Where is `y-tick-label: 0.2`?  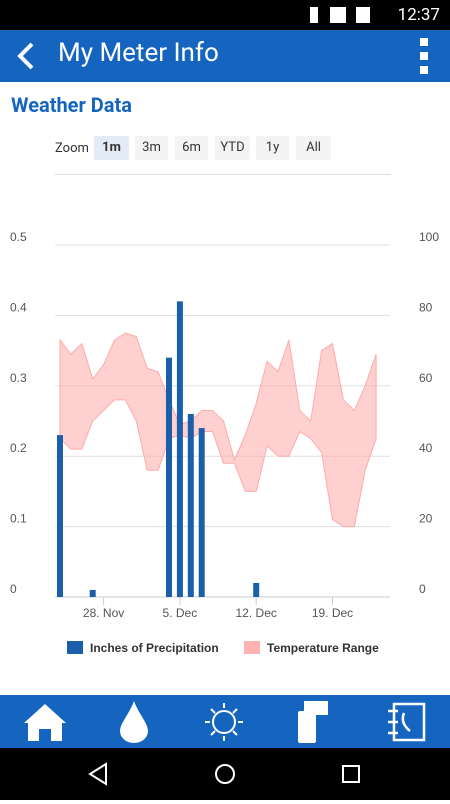
y-tick-label: 0.2 is located at coordinates (18, 448).